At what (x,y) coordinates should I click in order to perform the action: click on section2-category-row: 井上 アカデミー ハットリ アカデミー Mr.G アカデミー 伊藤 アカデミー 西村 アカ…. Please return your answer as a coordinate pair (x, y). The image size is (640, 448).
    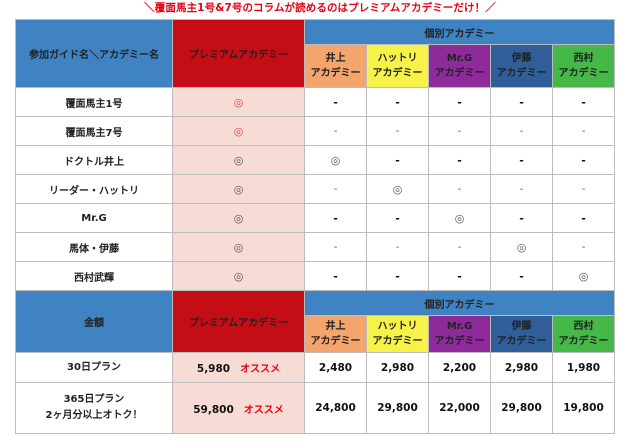
    Looking at the image, I should click on (315, 334).